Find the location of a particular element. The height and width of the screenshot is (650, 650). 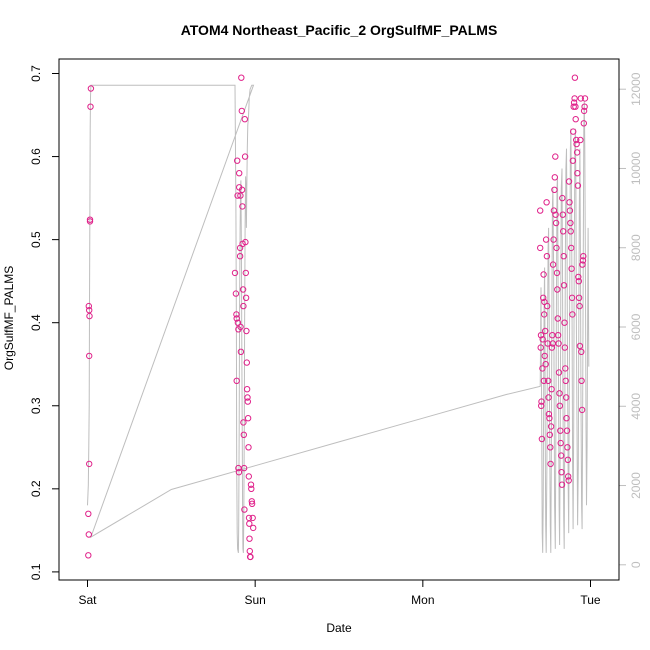

y-tick-label: 0.2 is located at coordinates (36, 488).